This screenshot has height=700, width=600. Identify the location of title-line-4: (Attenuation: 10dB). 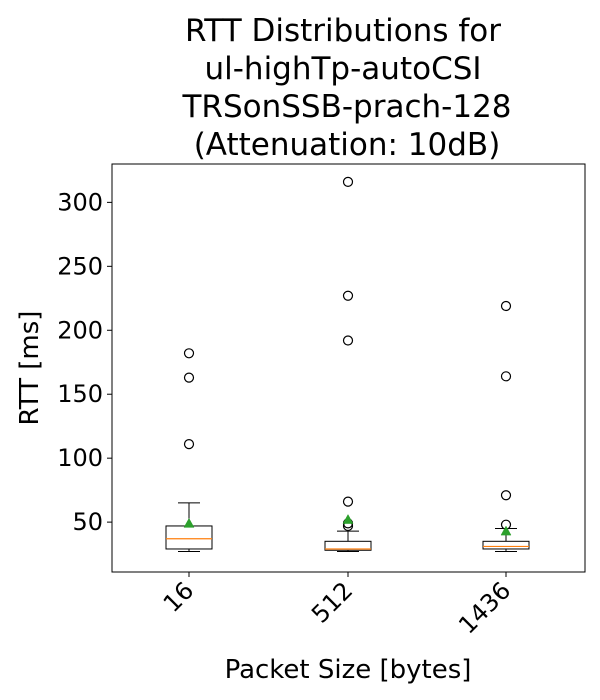
(347, 145).